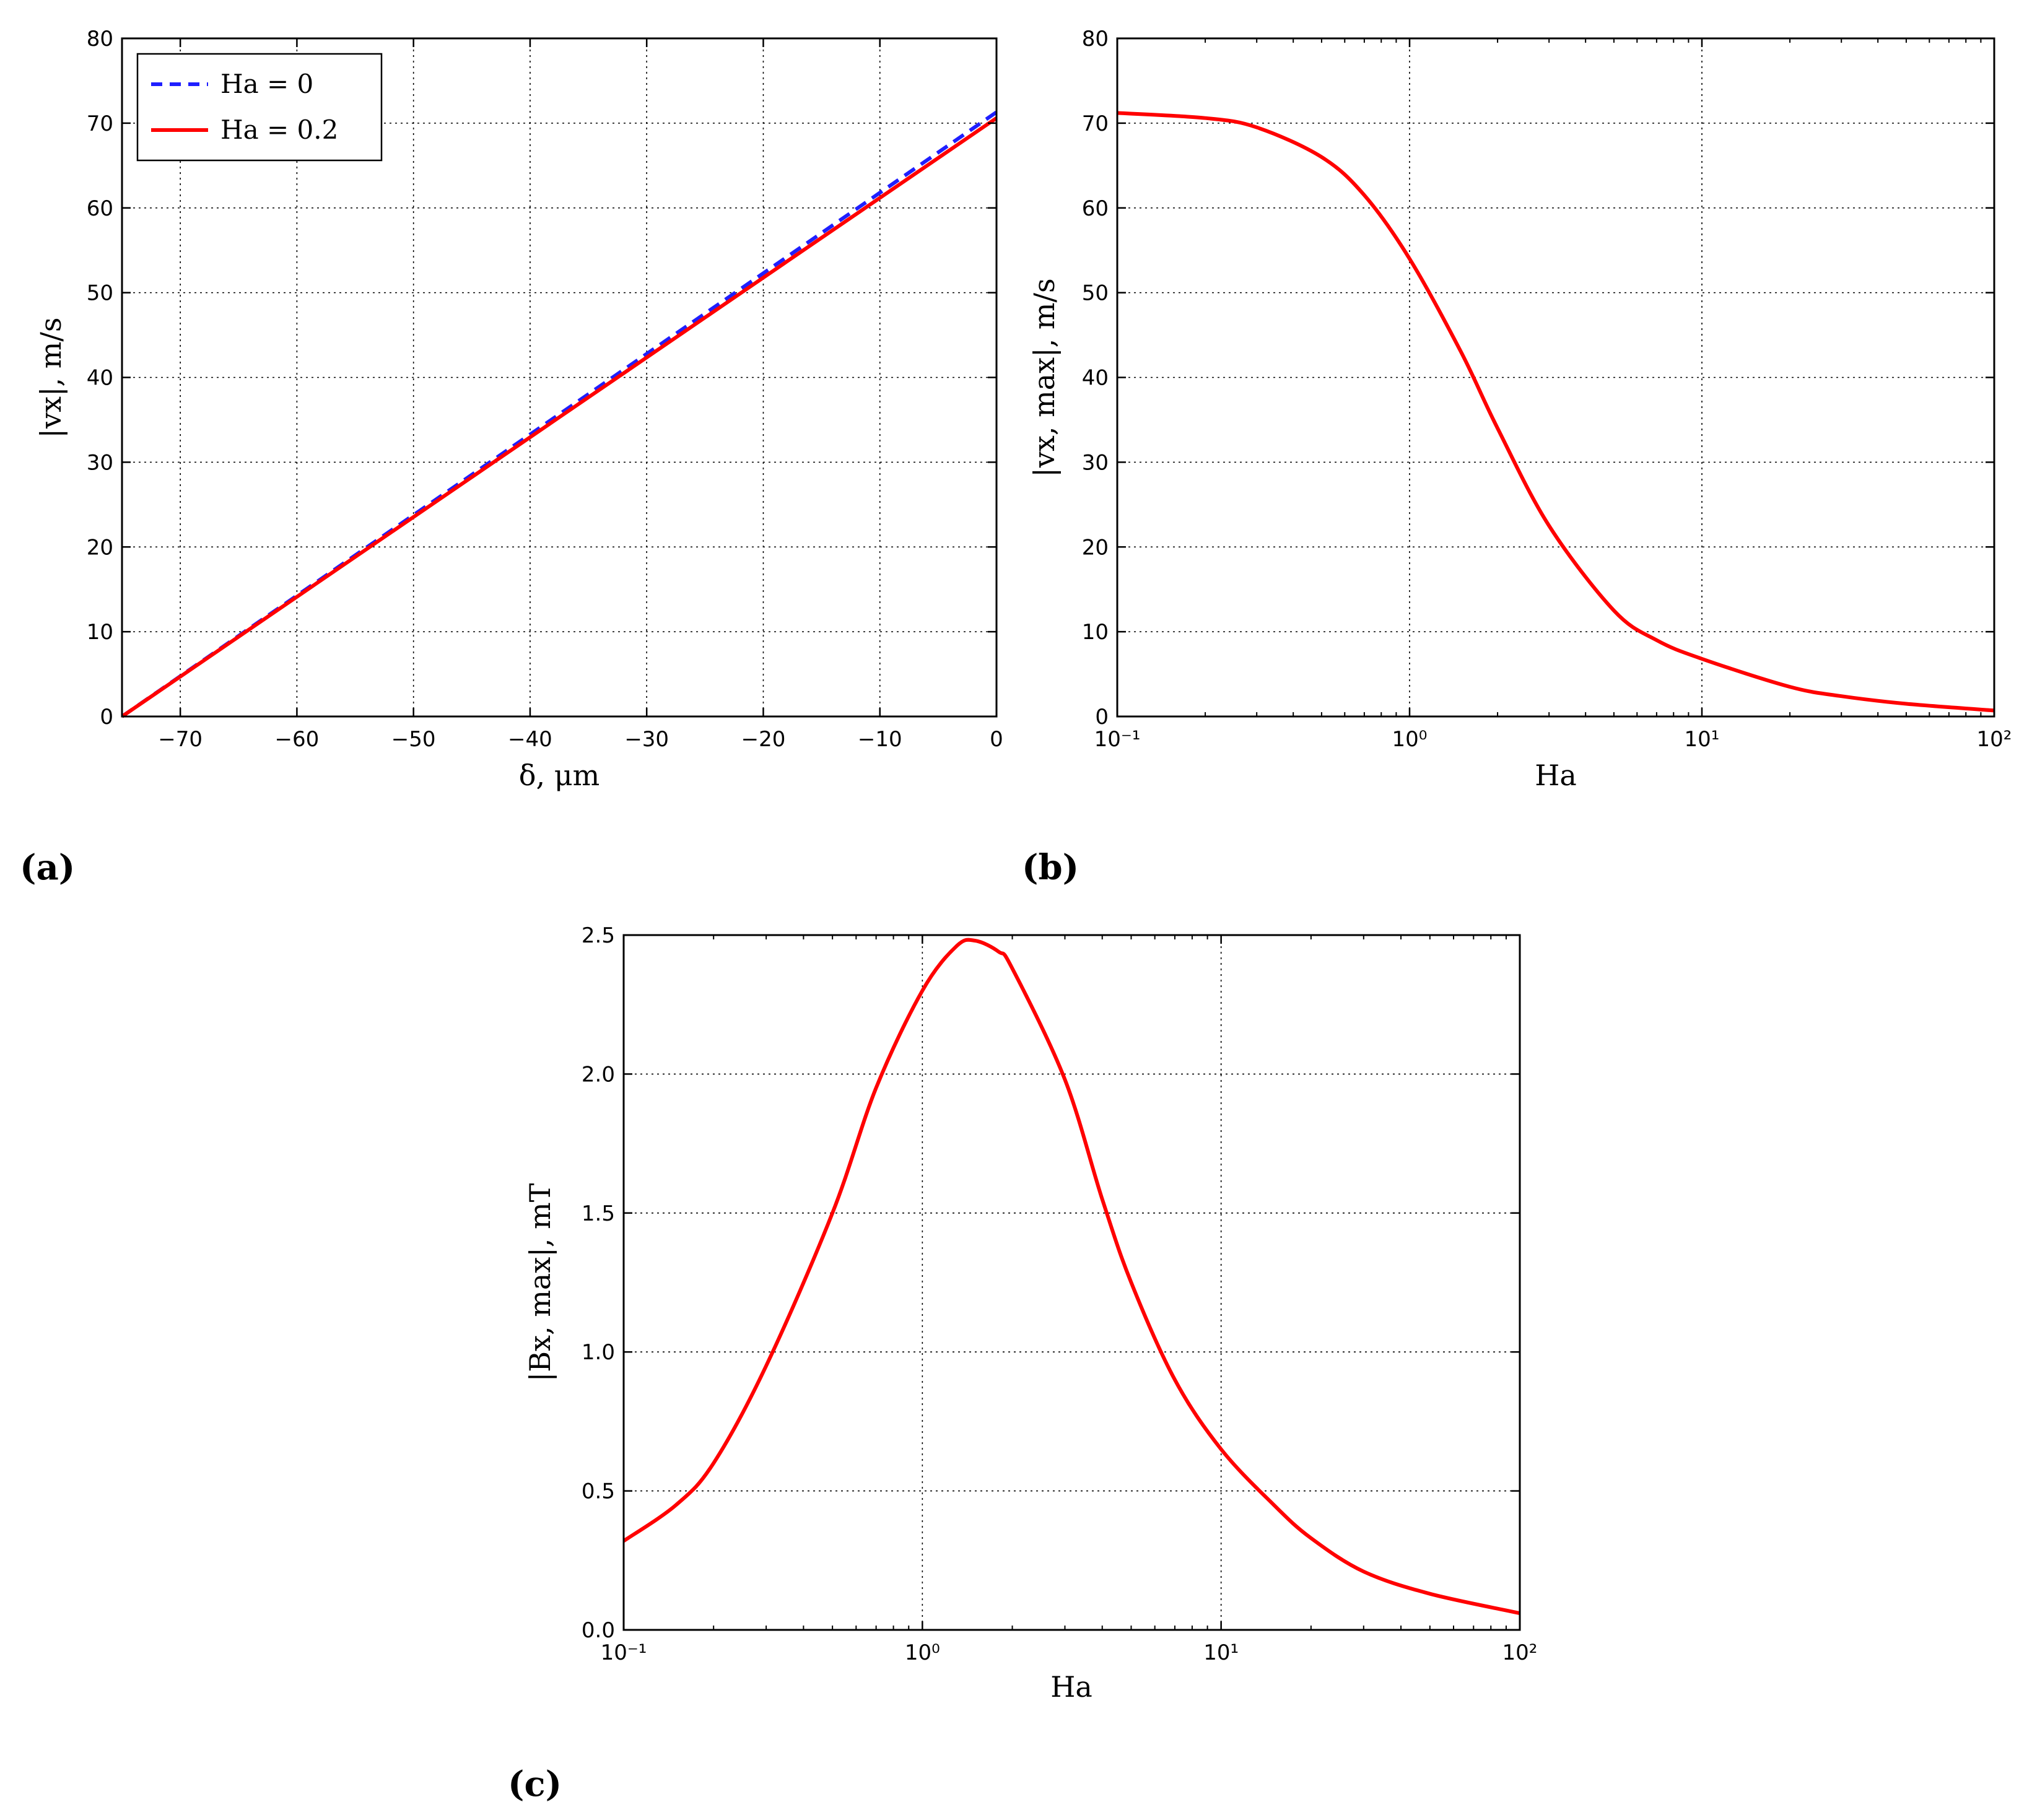 This screenshot has height=1820, width=2032. Describe the element at coordinates (880, 739) in the screenshot. I see `x-tick-label: −10` at that location.